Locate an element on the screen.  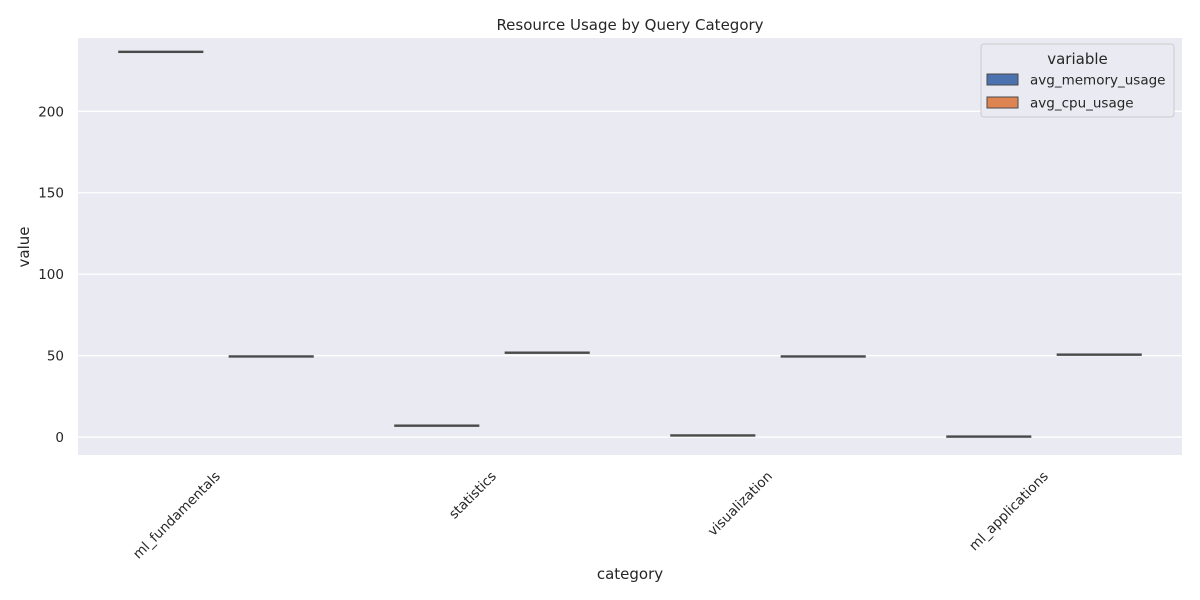
legend-label-avg_cpu_usage: avg_cpu_usage is located at coordinates (1082, 104).